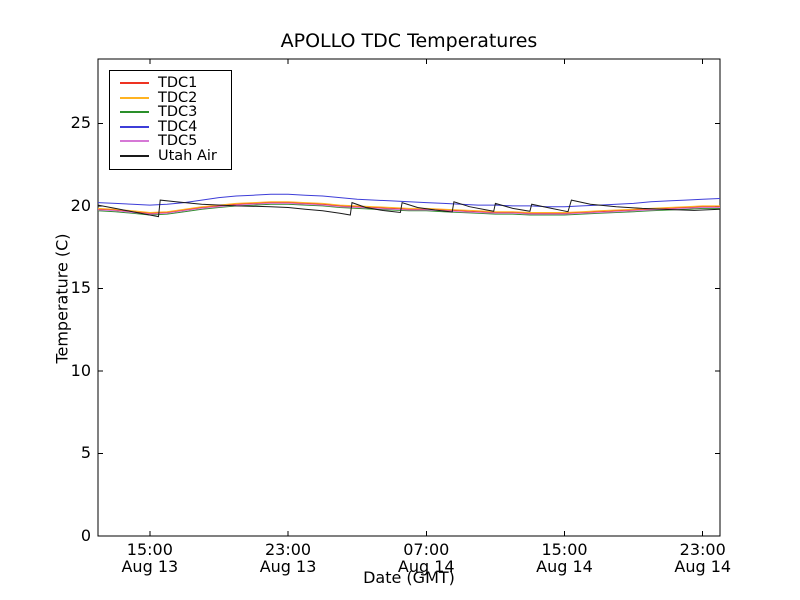  Describe the element at coordinates (85, 535) in the screenshot. I see `y-tick-label: 0` at that location.